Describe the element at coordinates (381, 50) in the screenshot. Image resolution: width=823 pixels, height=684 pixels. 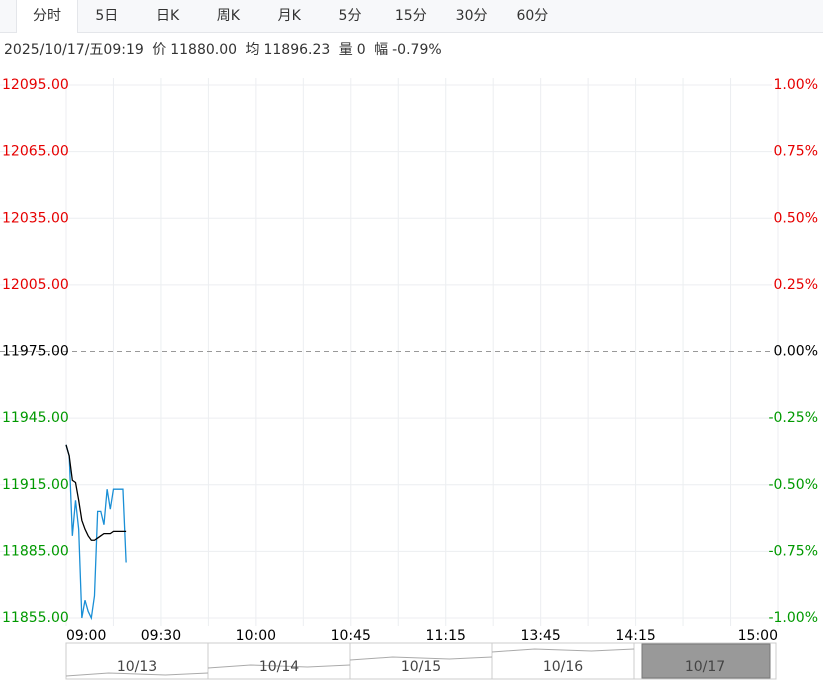
I see `label: 幅` at that location.